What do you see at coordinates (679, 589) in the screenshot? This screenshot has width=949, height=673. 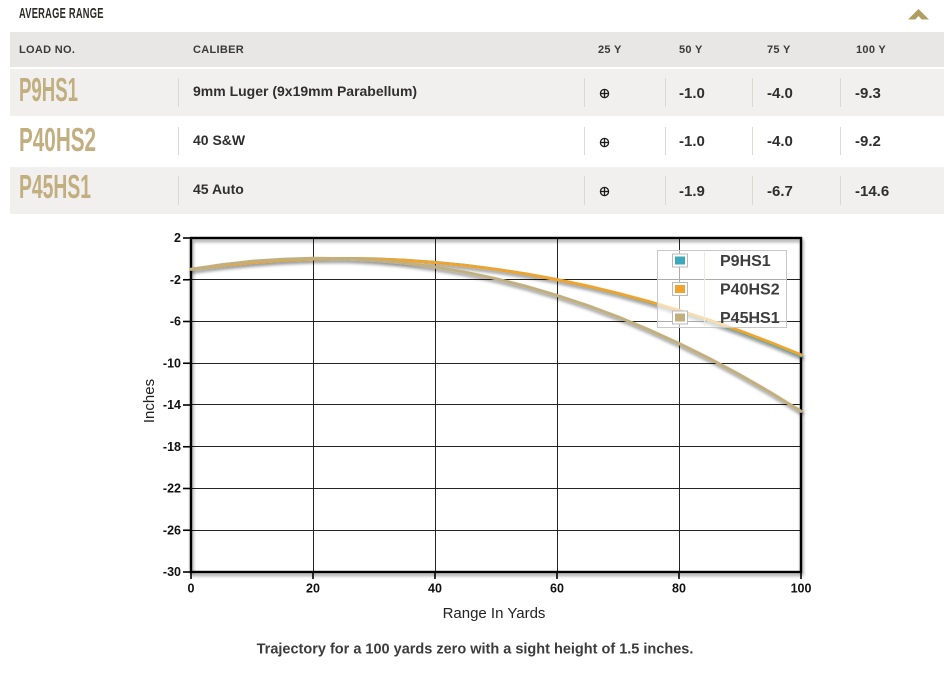 I see `svg-text: 80` at bounding box center [679, 589].